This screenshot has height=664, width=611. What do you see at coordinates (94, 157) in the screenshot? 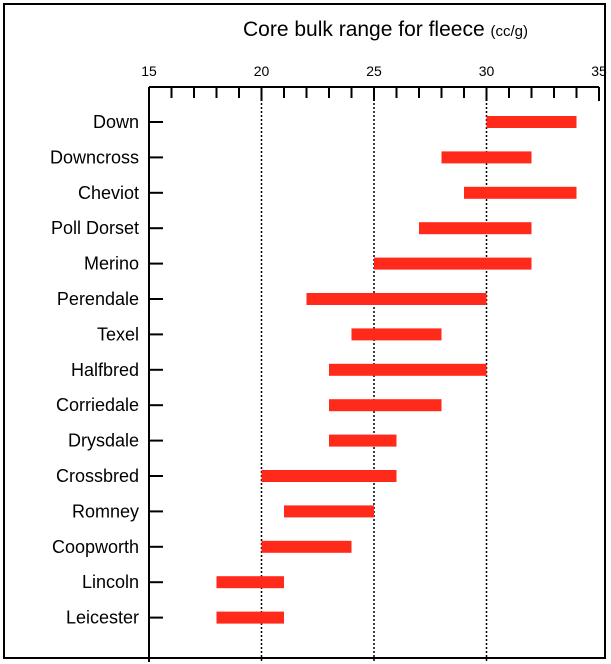
I see `category-label-downcross: Downcross` at bounding box center [94, 157].